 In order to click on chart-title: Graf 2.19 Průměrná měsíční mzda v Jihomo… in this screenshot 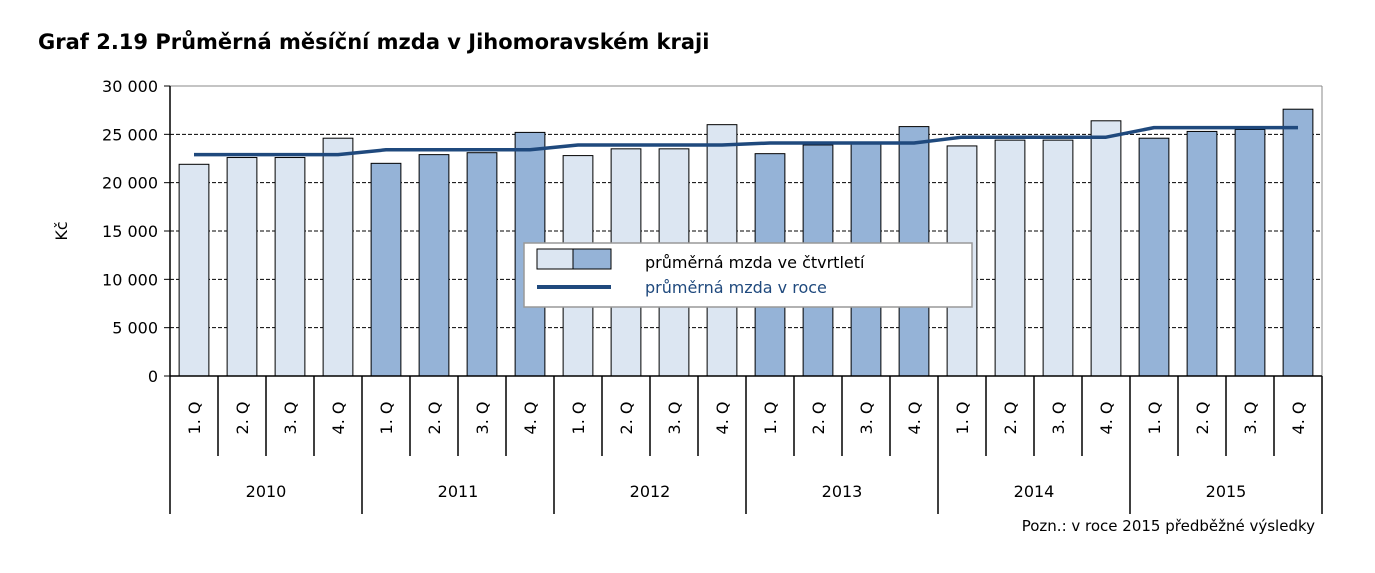, I will do `click(374, 42)`.